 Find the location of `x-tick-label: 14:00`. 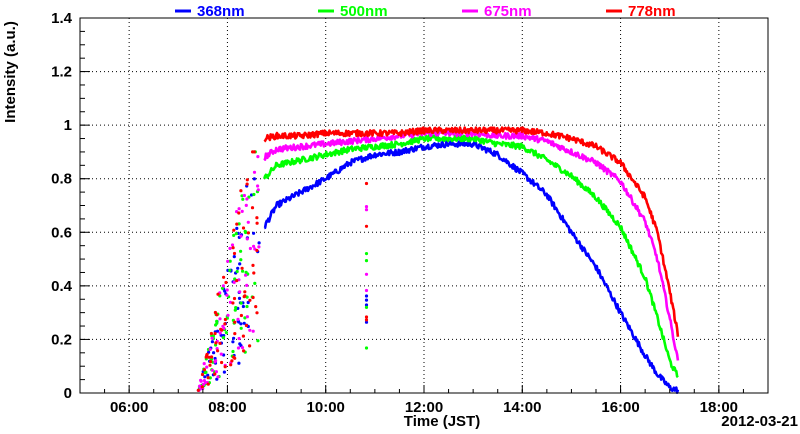

x-tick-label: 14:00 is located at coordinates (522, 407).